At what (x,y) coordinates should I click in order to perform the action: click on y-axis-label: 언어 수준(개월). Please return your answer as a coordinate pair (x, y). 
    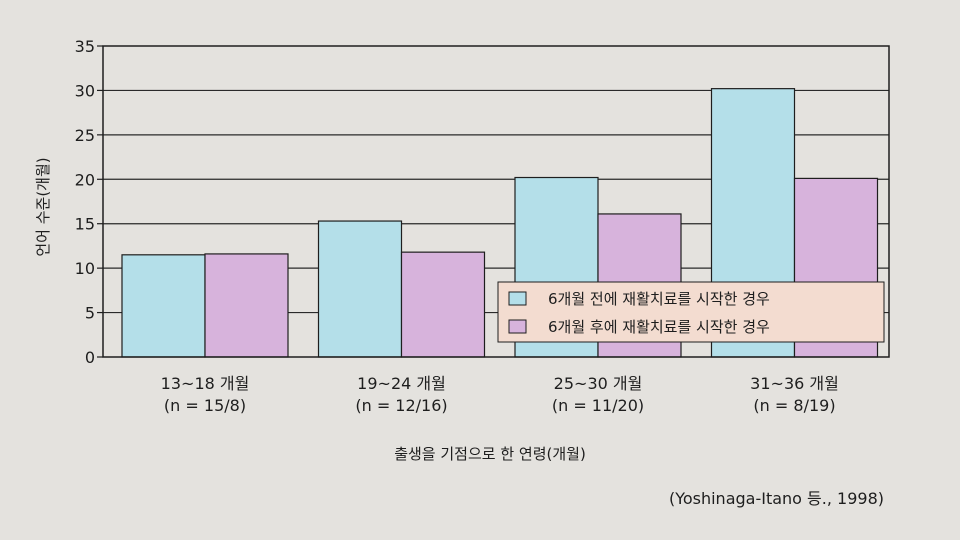
    Looking at the image, I should click on (43, 206).